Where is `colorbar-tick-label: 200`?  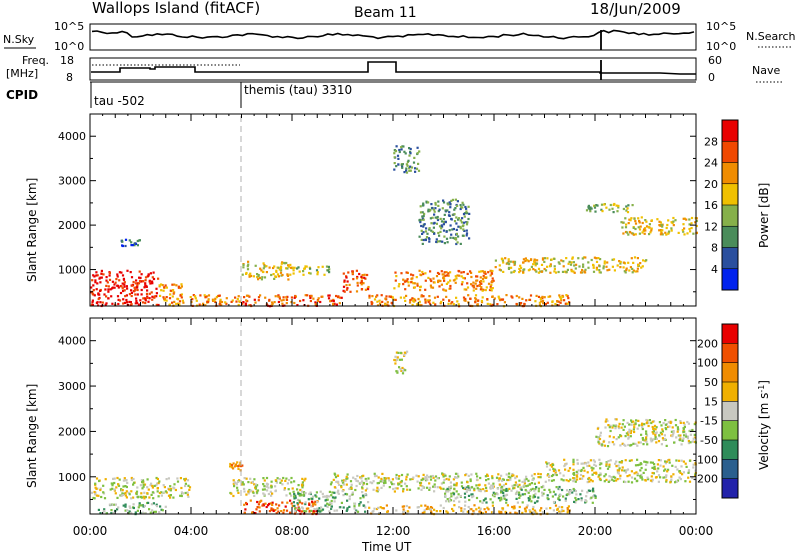
colorbar-tick-label: 200 is located at coordinates (707, 343).